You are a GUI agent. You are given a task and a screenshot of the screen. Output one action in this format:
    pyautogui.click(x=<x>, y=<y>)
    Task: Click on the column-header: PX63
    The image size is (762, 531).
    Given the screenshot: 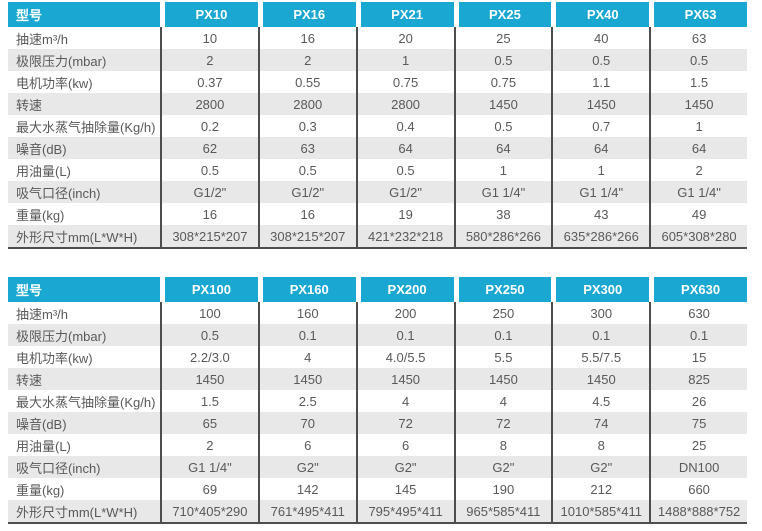 What is the action you would take?
    pyautogui.click(x=698, y=14)
    